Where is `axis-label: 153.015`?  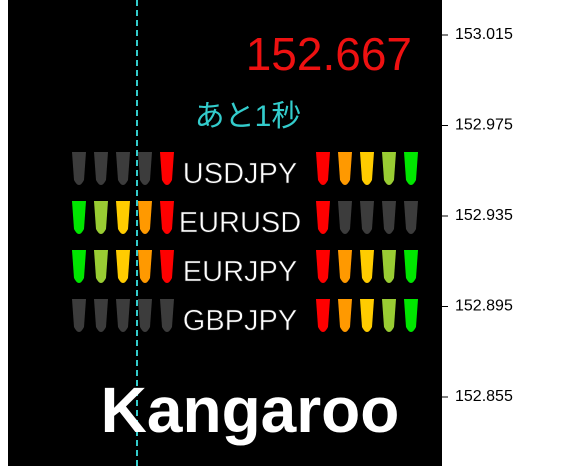 axis-label: 153.015 is located at coordinates (484, 34).